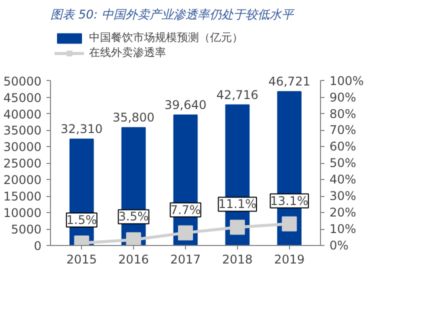 This screenshot has width=443, height=328. What do you see at coordinates (343, 97) in the screenshot?
I see `y2-tick-label: 90%` at bounding box center [343, 97].